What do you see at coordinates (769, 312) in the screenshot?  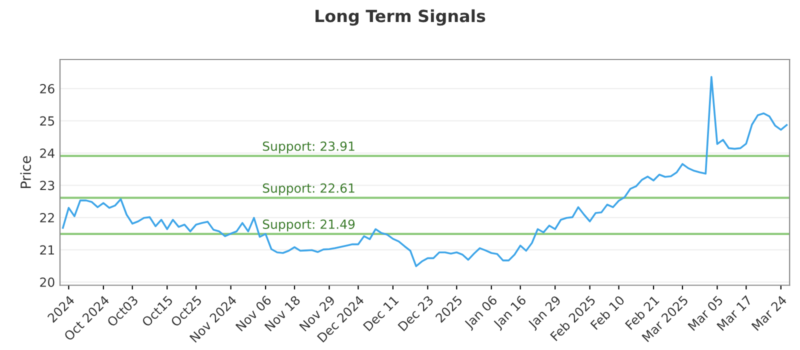 I see `x-tick-label: Mar 24` at bounding box center [769, 312].